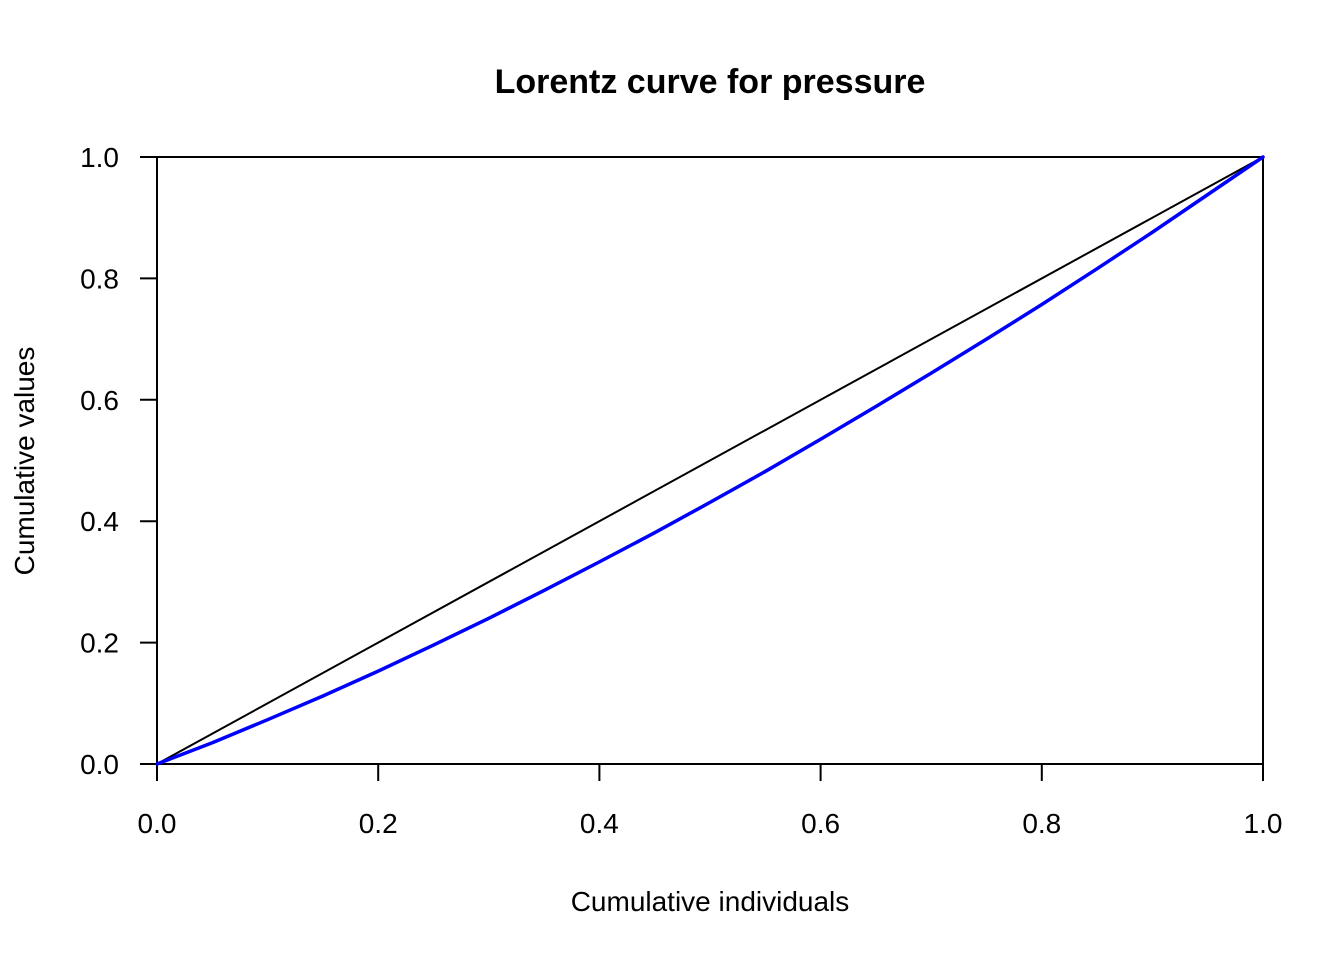 The image size is (1344, 960). Describe the element at coordinates (710, 82) in the screenshot. I see `chart-title: Lorentz curve for pressure` at that location.